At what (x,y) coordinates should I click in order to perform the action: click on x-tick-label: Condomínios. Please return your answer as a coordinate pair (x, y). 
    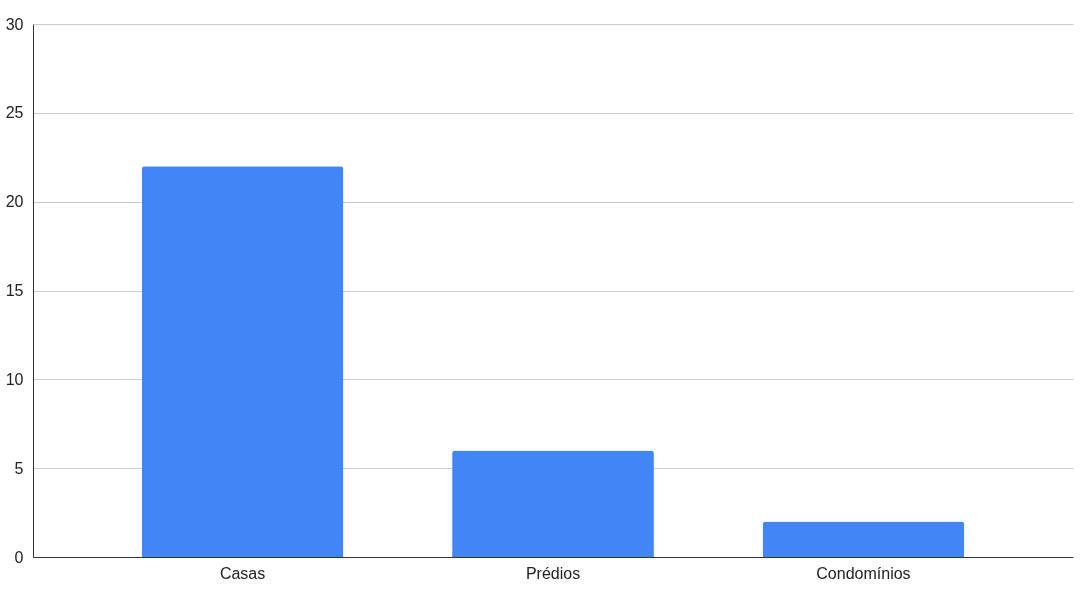
    Looking at the image, I should click on (863, 573).